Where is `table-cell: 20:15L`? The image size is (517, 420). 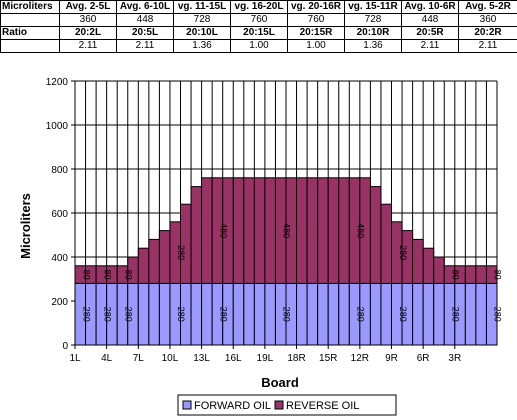
table-cell: 20:15L is located at coordinates (259, 33).